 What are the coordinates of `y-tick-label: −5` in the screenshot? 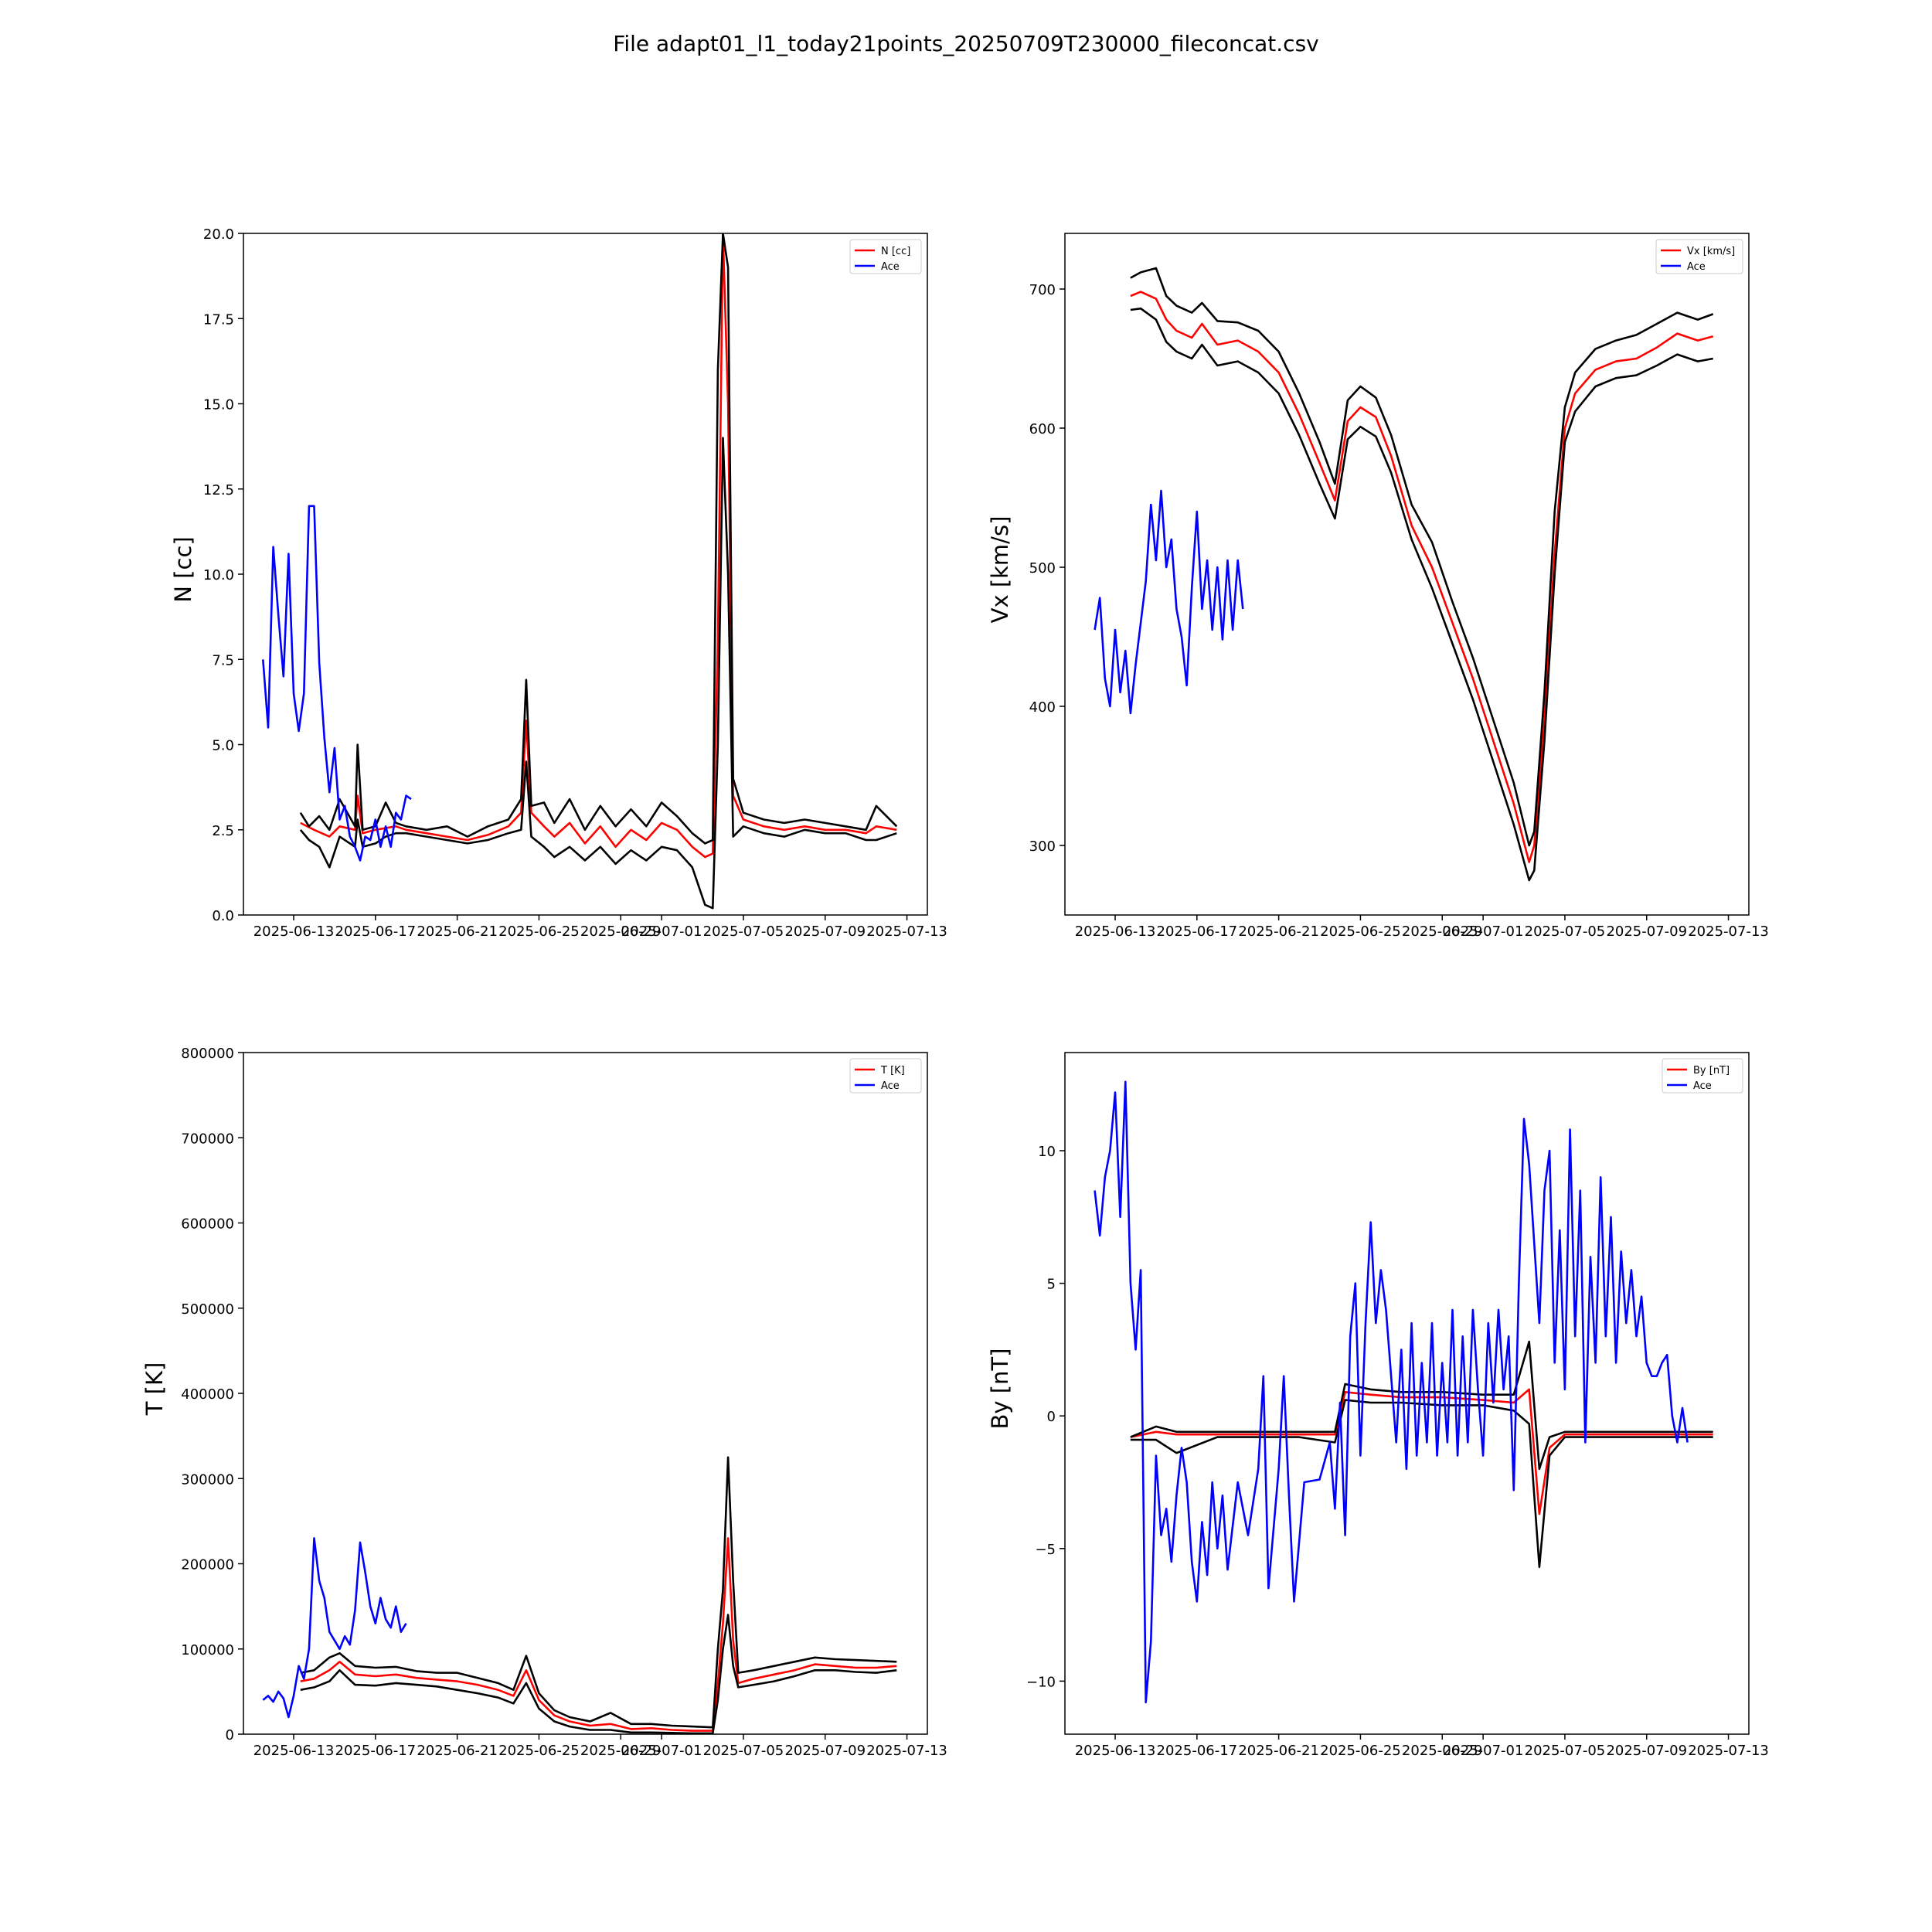 It's located at (1045, 1550).